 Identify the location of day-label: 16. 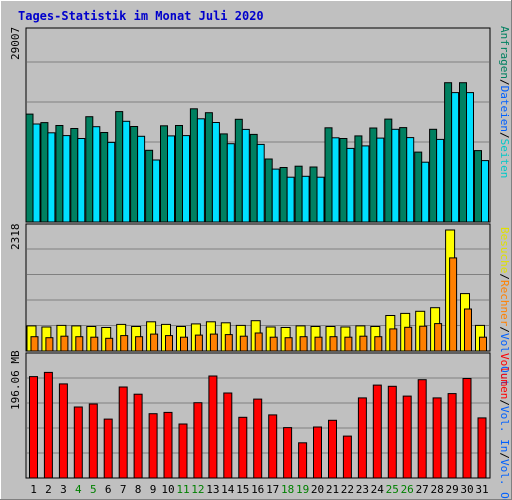
(257, 489).